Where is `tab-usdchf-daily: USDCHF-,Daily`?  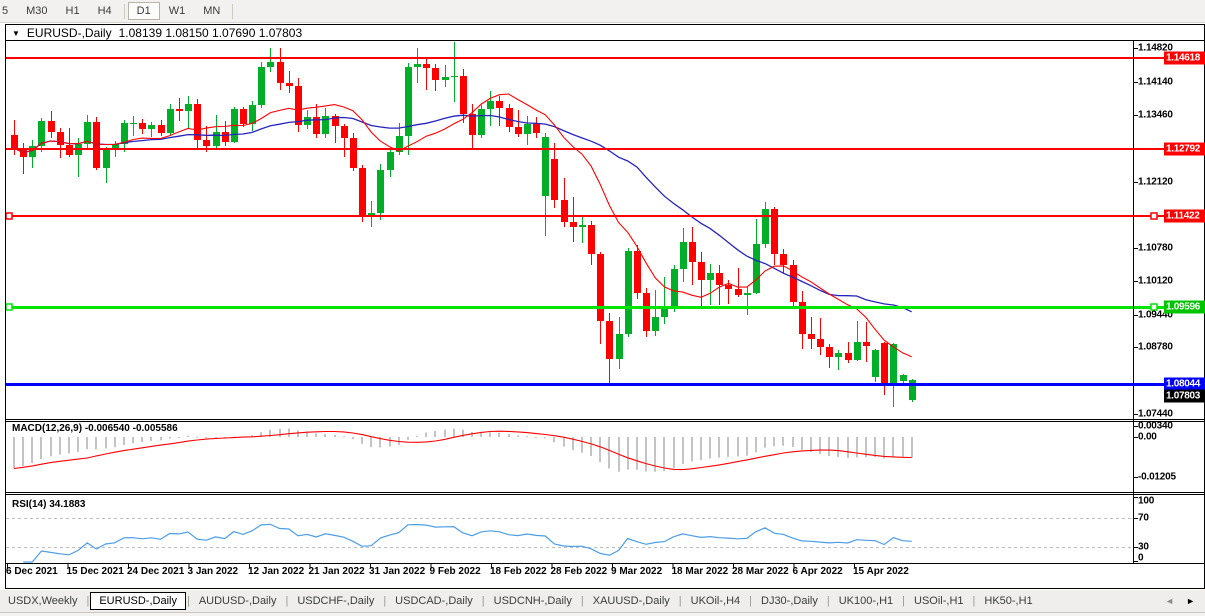 tab-usdchf-daily: USDCHF-,Daily is located at coordinates (336, 601).